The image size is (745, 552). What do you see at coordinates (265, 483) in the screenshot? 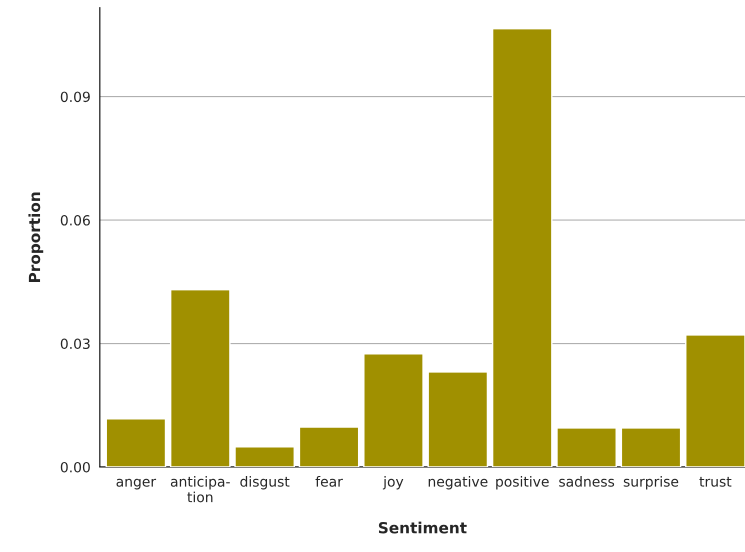
I see `x-tick-label: disgust` at bounding box center [265, 483].